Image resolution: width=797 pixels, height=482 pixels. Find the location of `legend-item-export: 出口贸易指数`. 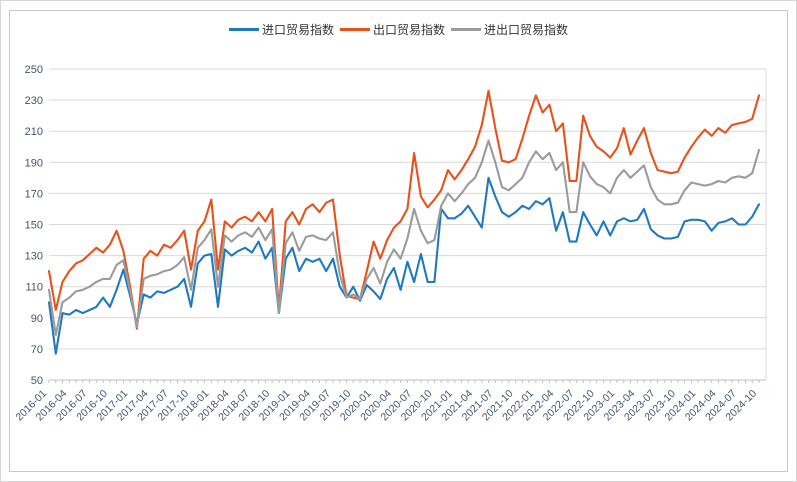

legend-item-export: 出口贸易指数 is located at coordinates (392, 29).